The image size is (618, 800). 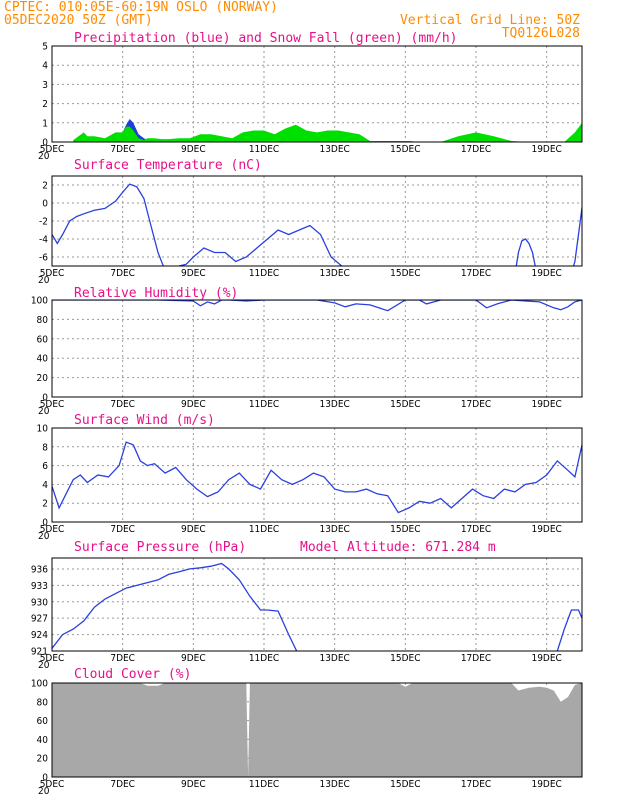 I want to click on wind-title: Surface Wind (m/s), so click(x=144, y=420).